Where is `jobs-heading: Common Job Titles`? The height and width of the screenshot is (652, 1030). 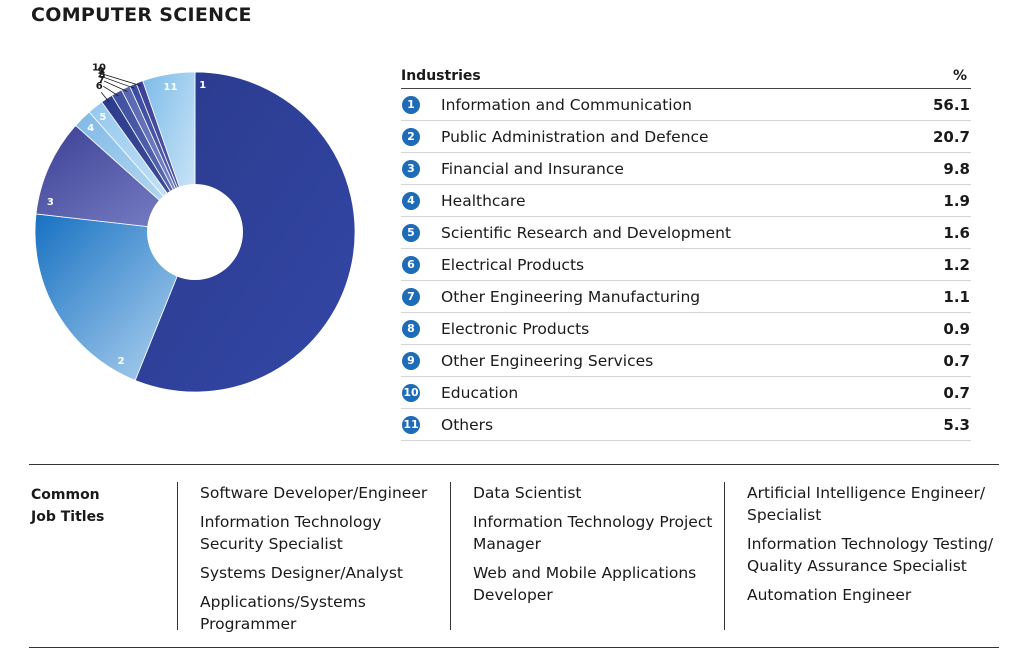 jobs-heading: Common Job Titles is located at coordinates (91, 506).